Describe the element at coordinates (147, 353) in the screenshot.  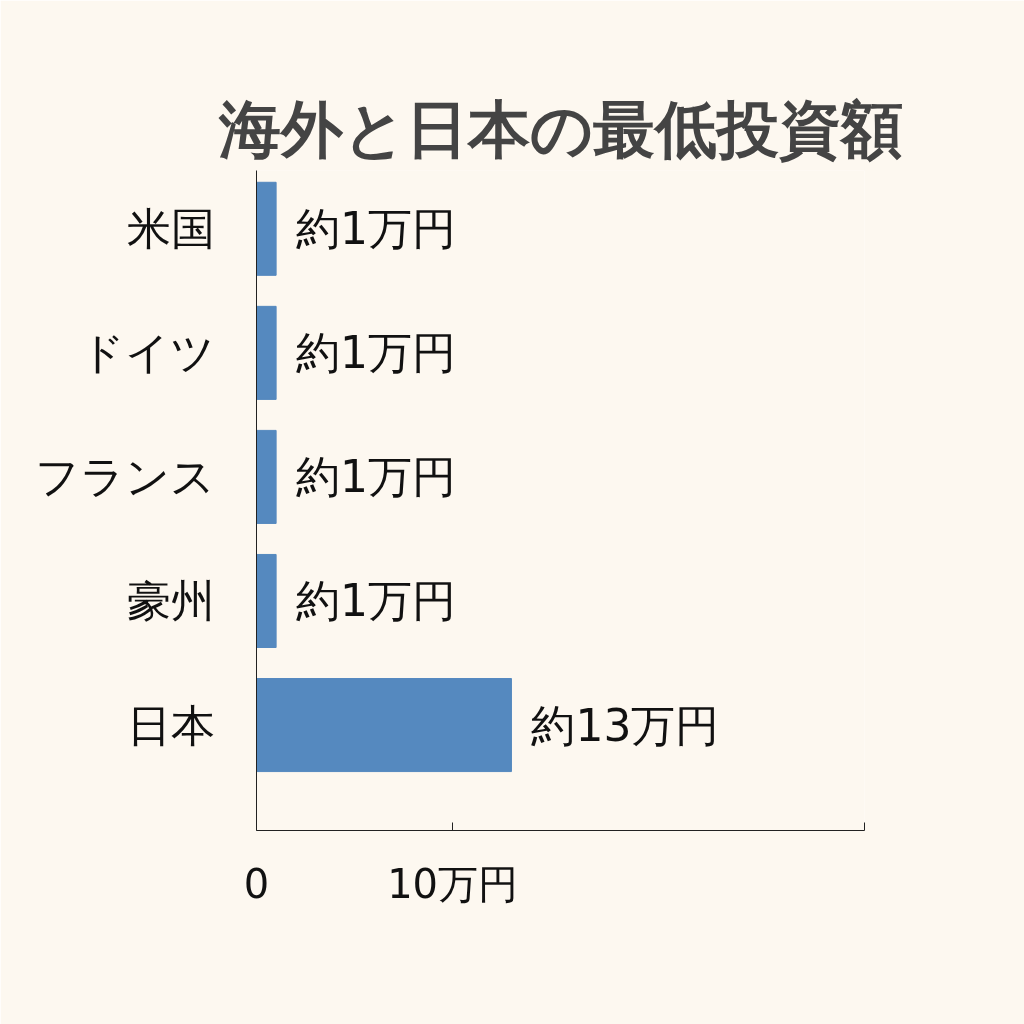
I see `y-tick-label: ドイツ` at that location.